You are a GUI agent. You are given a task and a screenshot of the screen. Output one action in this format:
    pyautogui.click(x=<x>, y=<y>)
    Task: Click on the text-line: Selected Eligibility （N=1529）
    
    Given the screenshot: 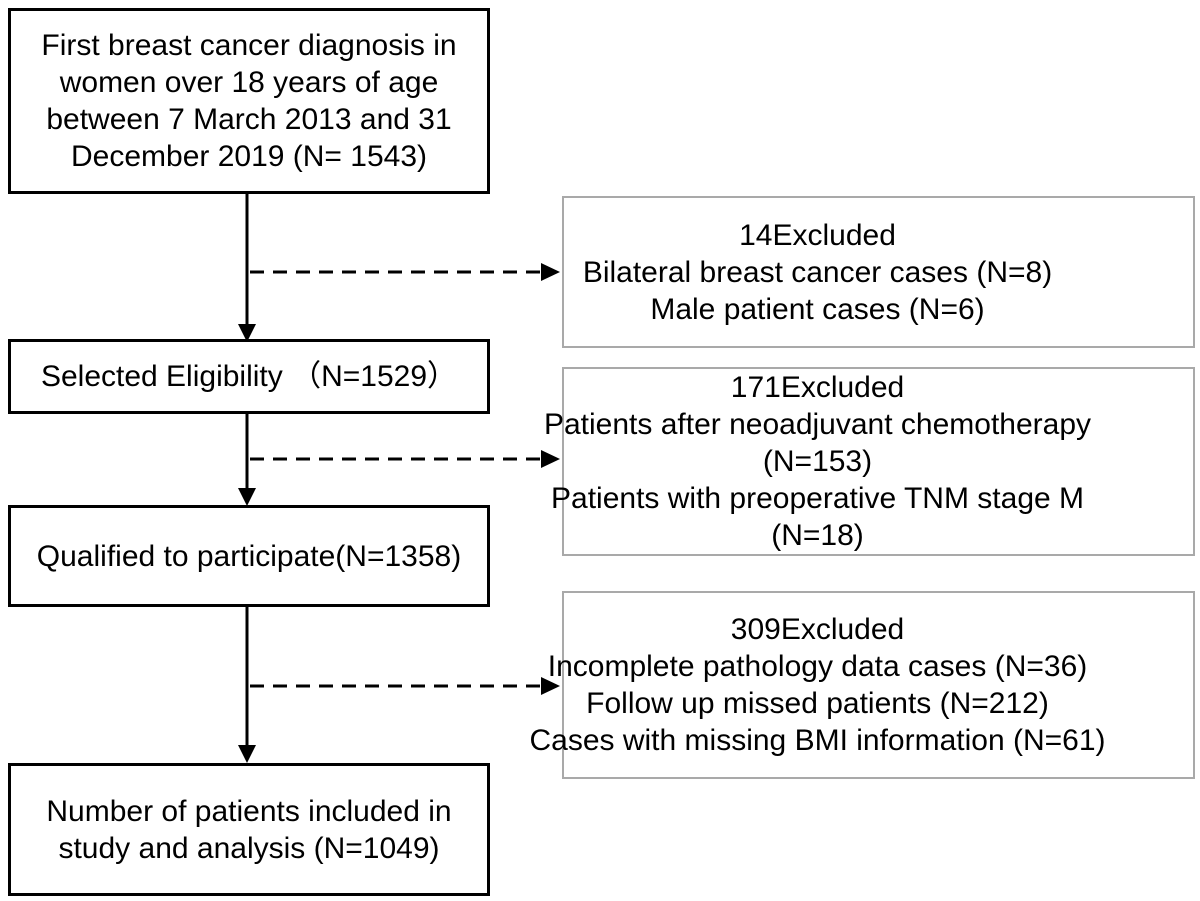 What is the action you would take?
    pyautogui.click(x=249, y=376)
    